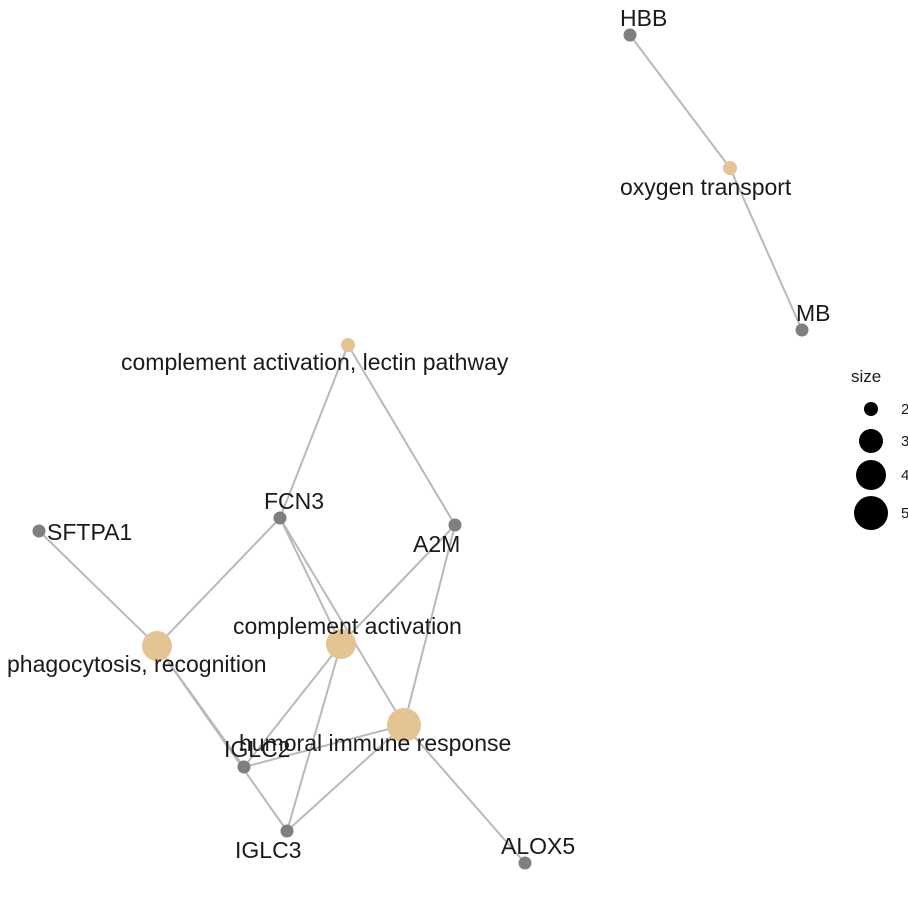  Describe the element at coordinates (314, 431) in the screenshot. I see `edge-fcn3-complement-activation-lectin-pathway` at that location.